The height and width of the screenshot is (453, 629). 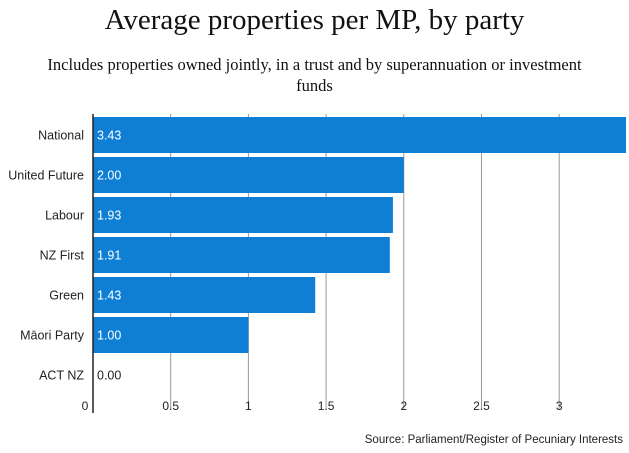 What do you see at coordinates (481, 406) in the screenshot?
I see `x-tick-label: 2.5` at bounding box center [481, 406].